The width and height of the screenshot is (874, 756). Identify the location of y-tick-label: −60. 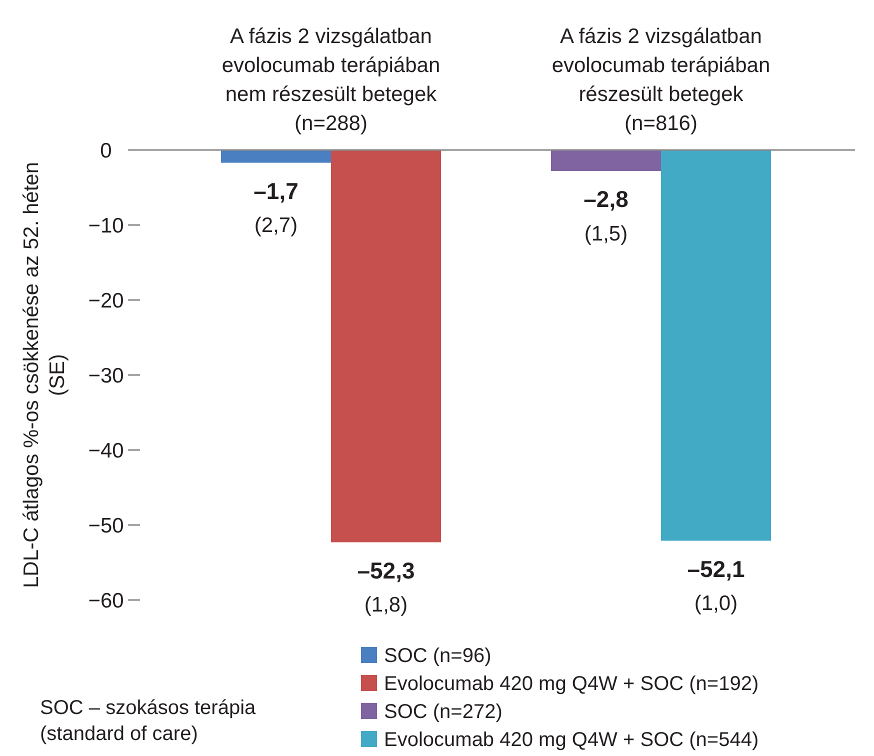
(106, 600).